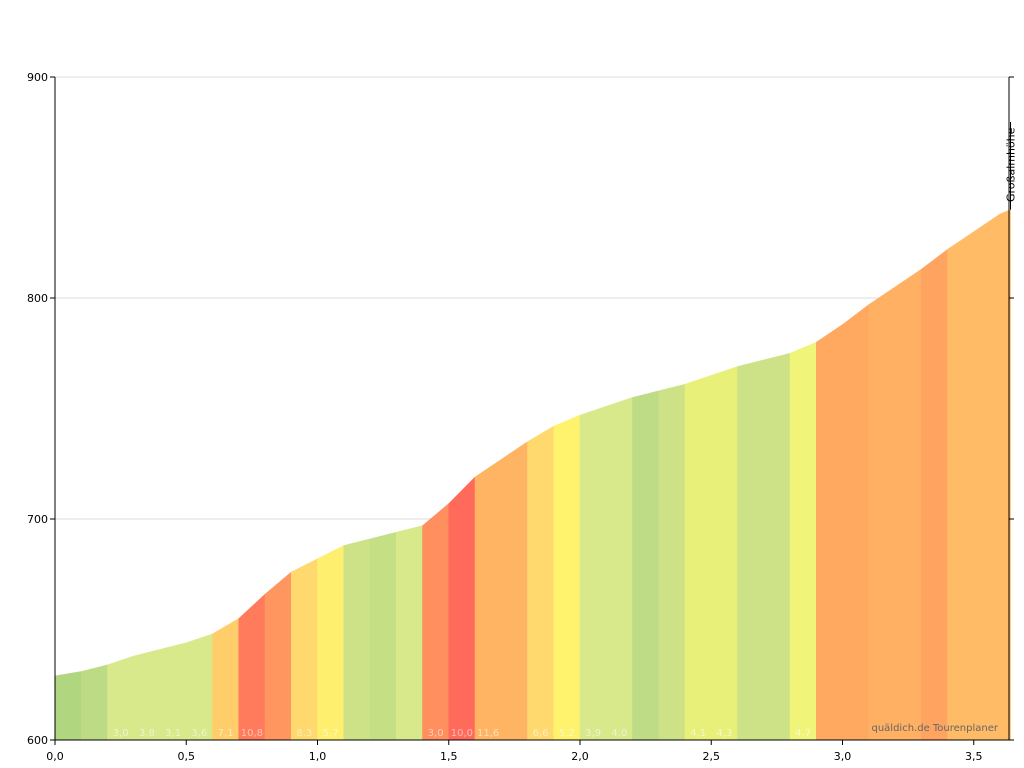 The height and width of the screenshot is (768, 1024). I want to click on grade-label: 6,6, so click(541, 733).